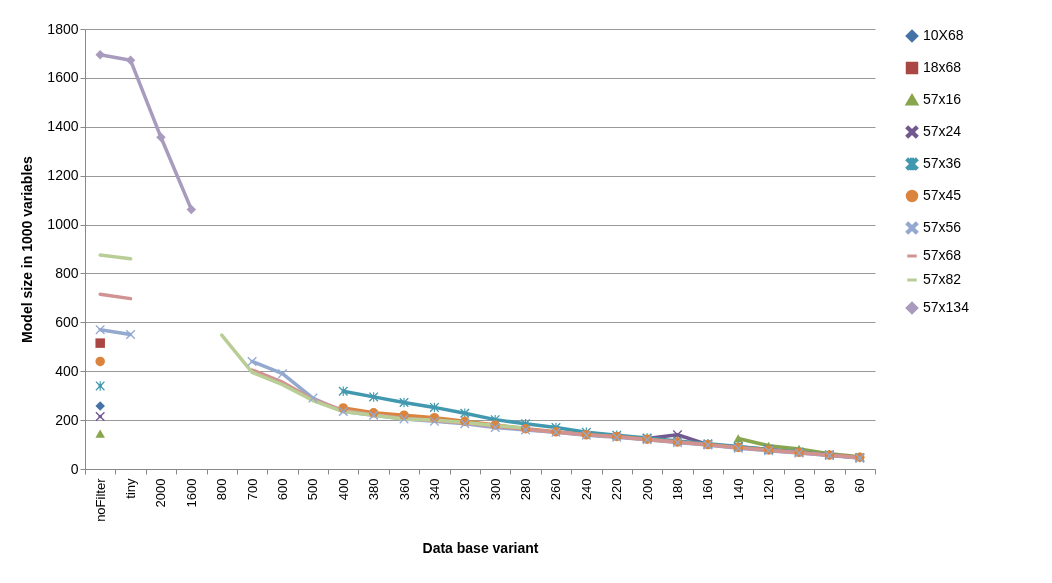 This screenshot has width=1052, height=583. Describe the element at coordinates (942, 279) in the screenshot. I see `legend-label: 57x82` at that location.